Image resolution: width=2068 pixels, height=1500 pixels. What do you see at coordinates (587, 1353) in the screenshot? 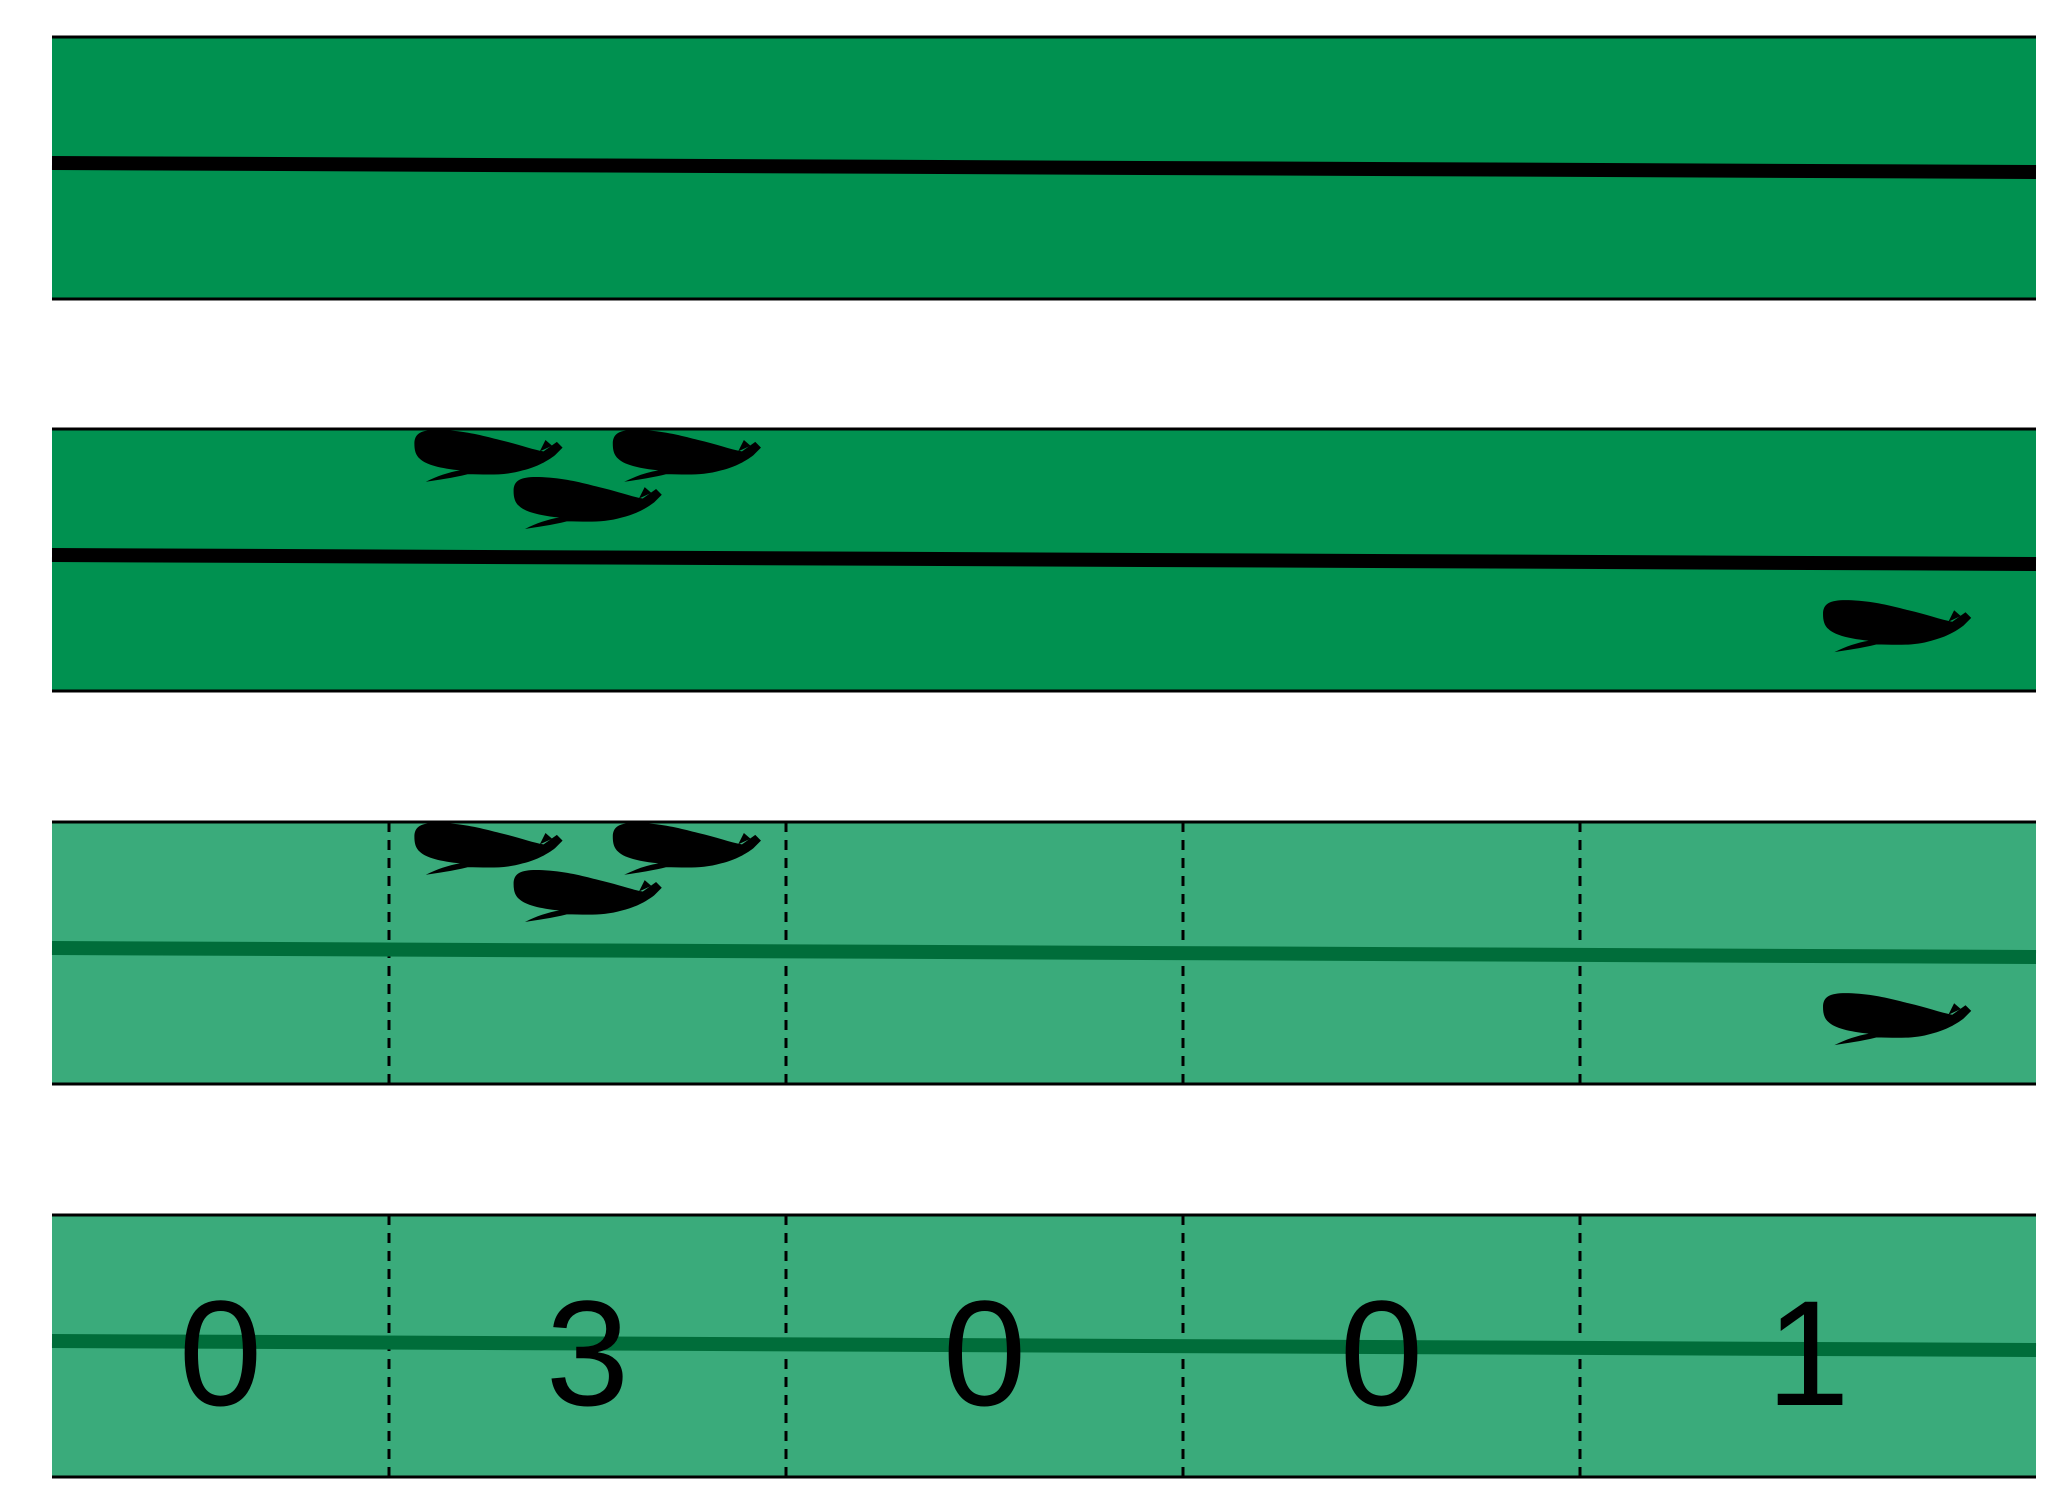
I see `segment-count-2: 3` at bounding box center [587, 1353].